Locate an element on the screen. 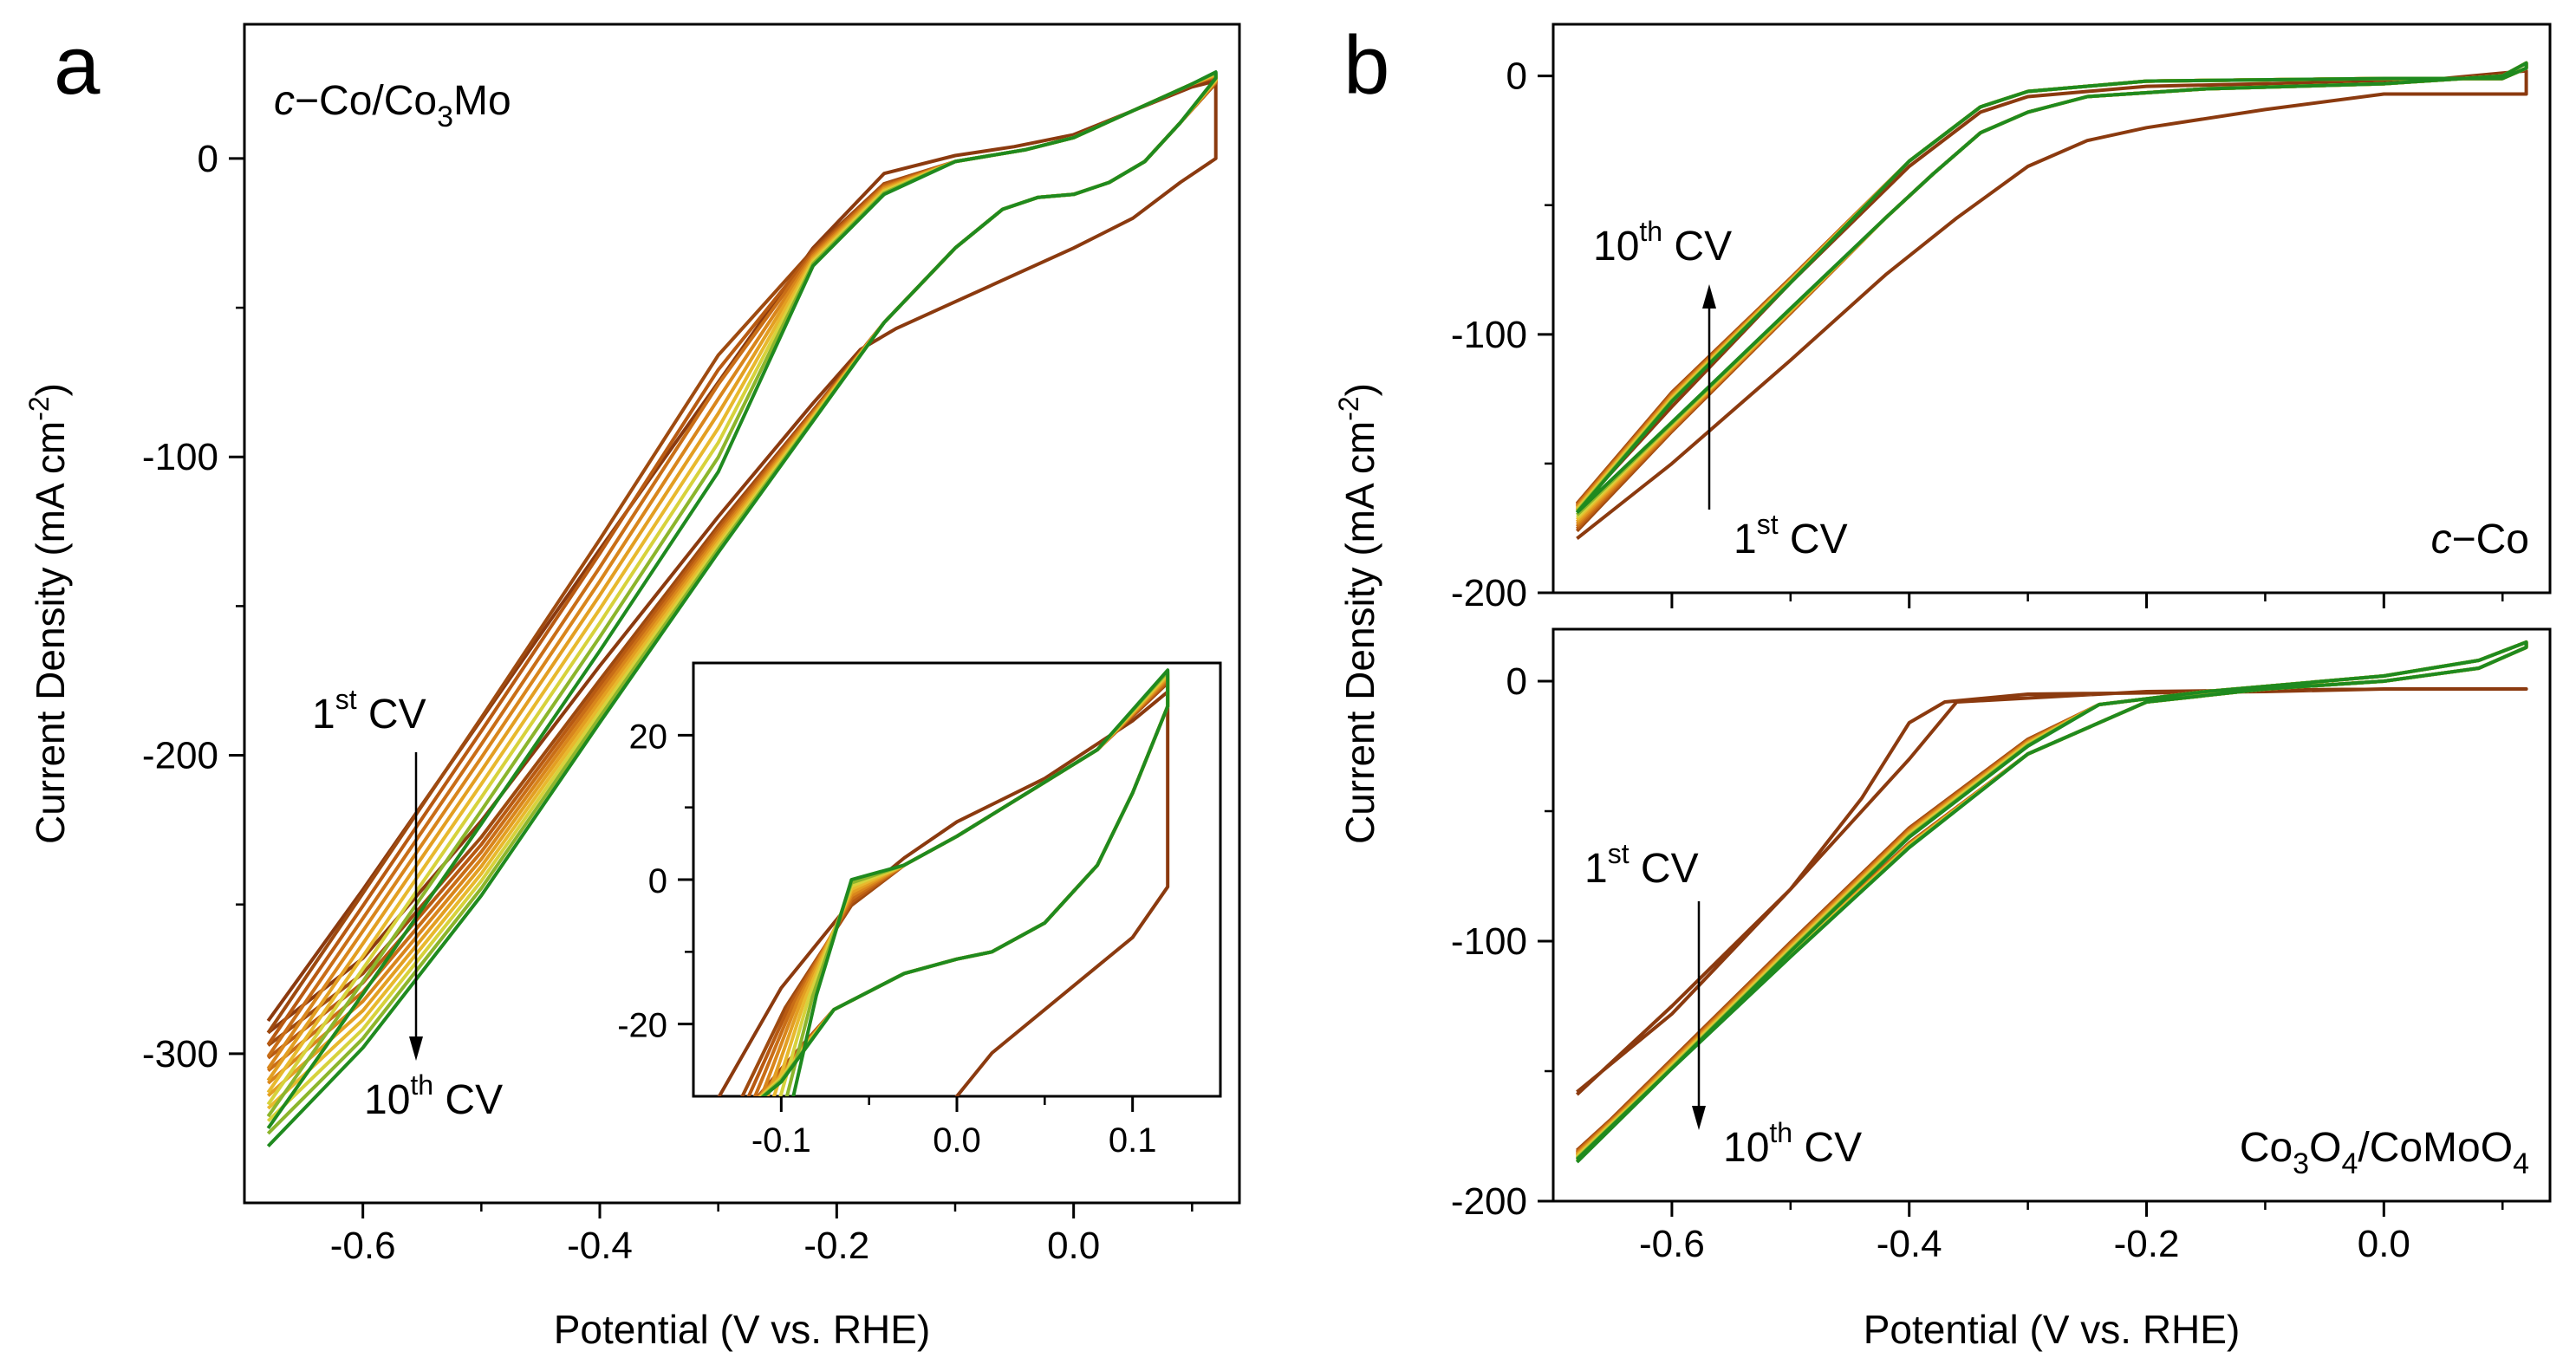  panel-b-top-y-tick-label: -200 is located at coordinates (1489, 593).